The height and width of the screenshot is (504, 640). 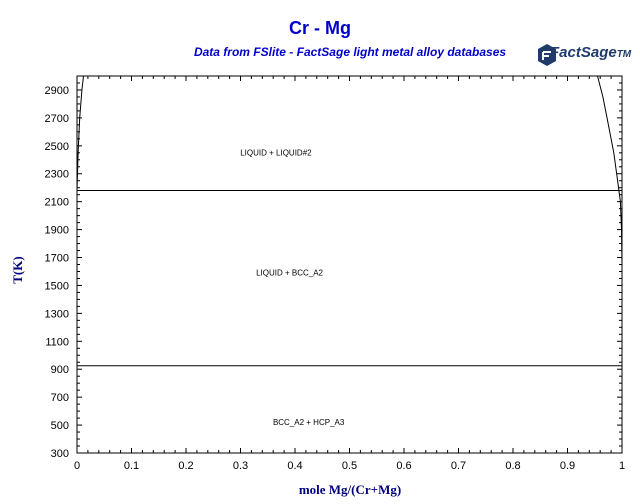 I want to click on y-tick-label: 1900, so click(x=57, y=231).